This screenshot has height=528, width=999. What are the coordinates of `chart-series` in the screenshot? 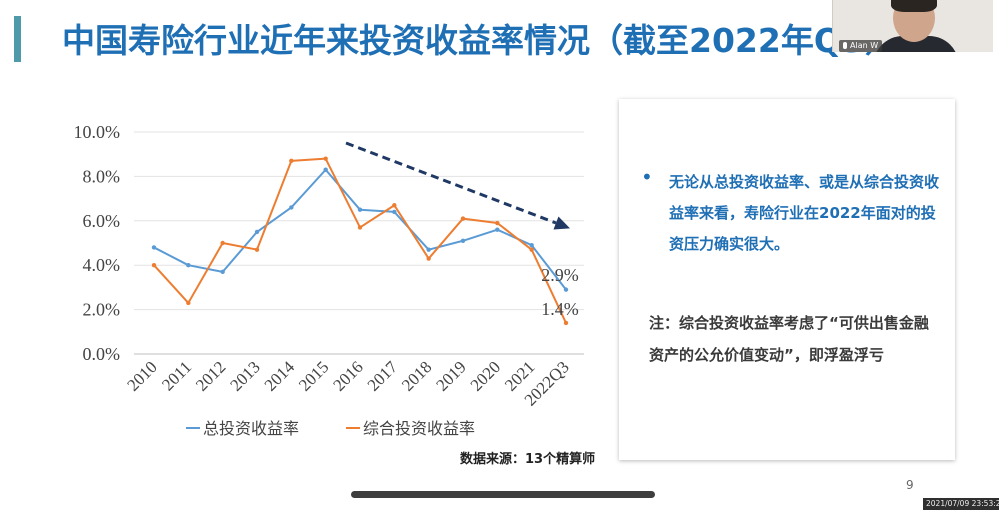 It's located at (360, 241).